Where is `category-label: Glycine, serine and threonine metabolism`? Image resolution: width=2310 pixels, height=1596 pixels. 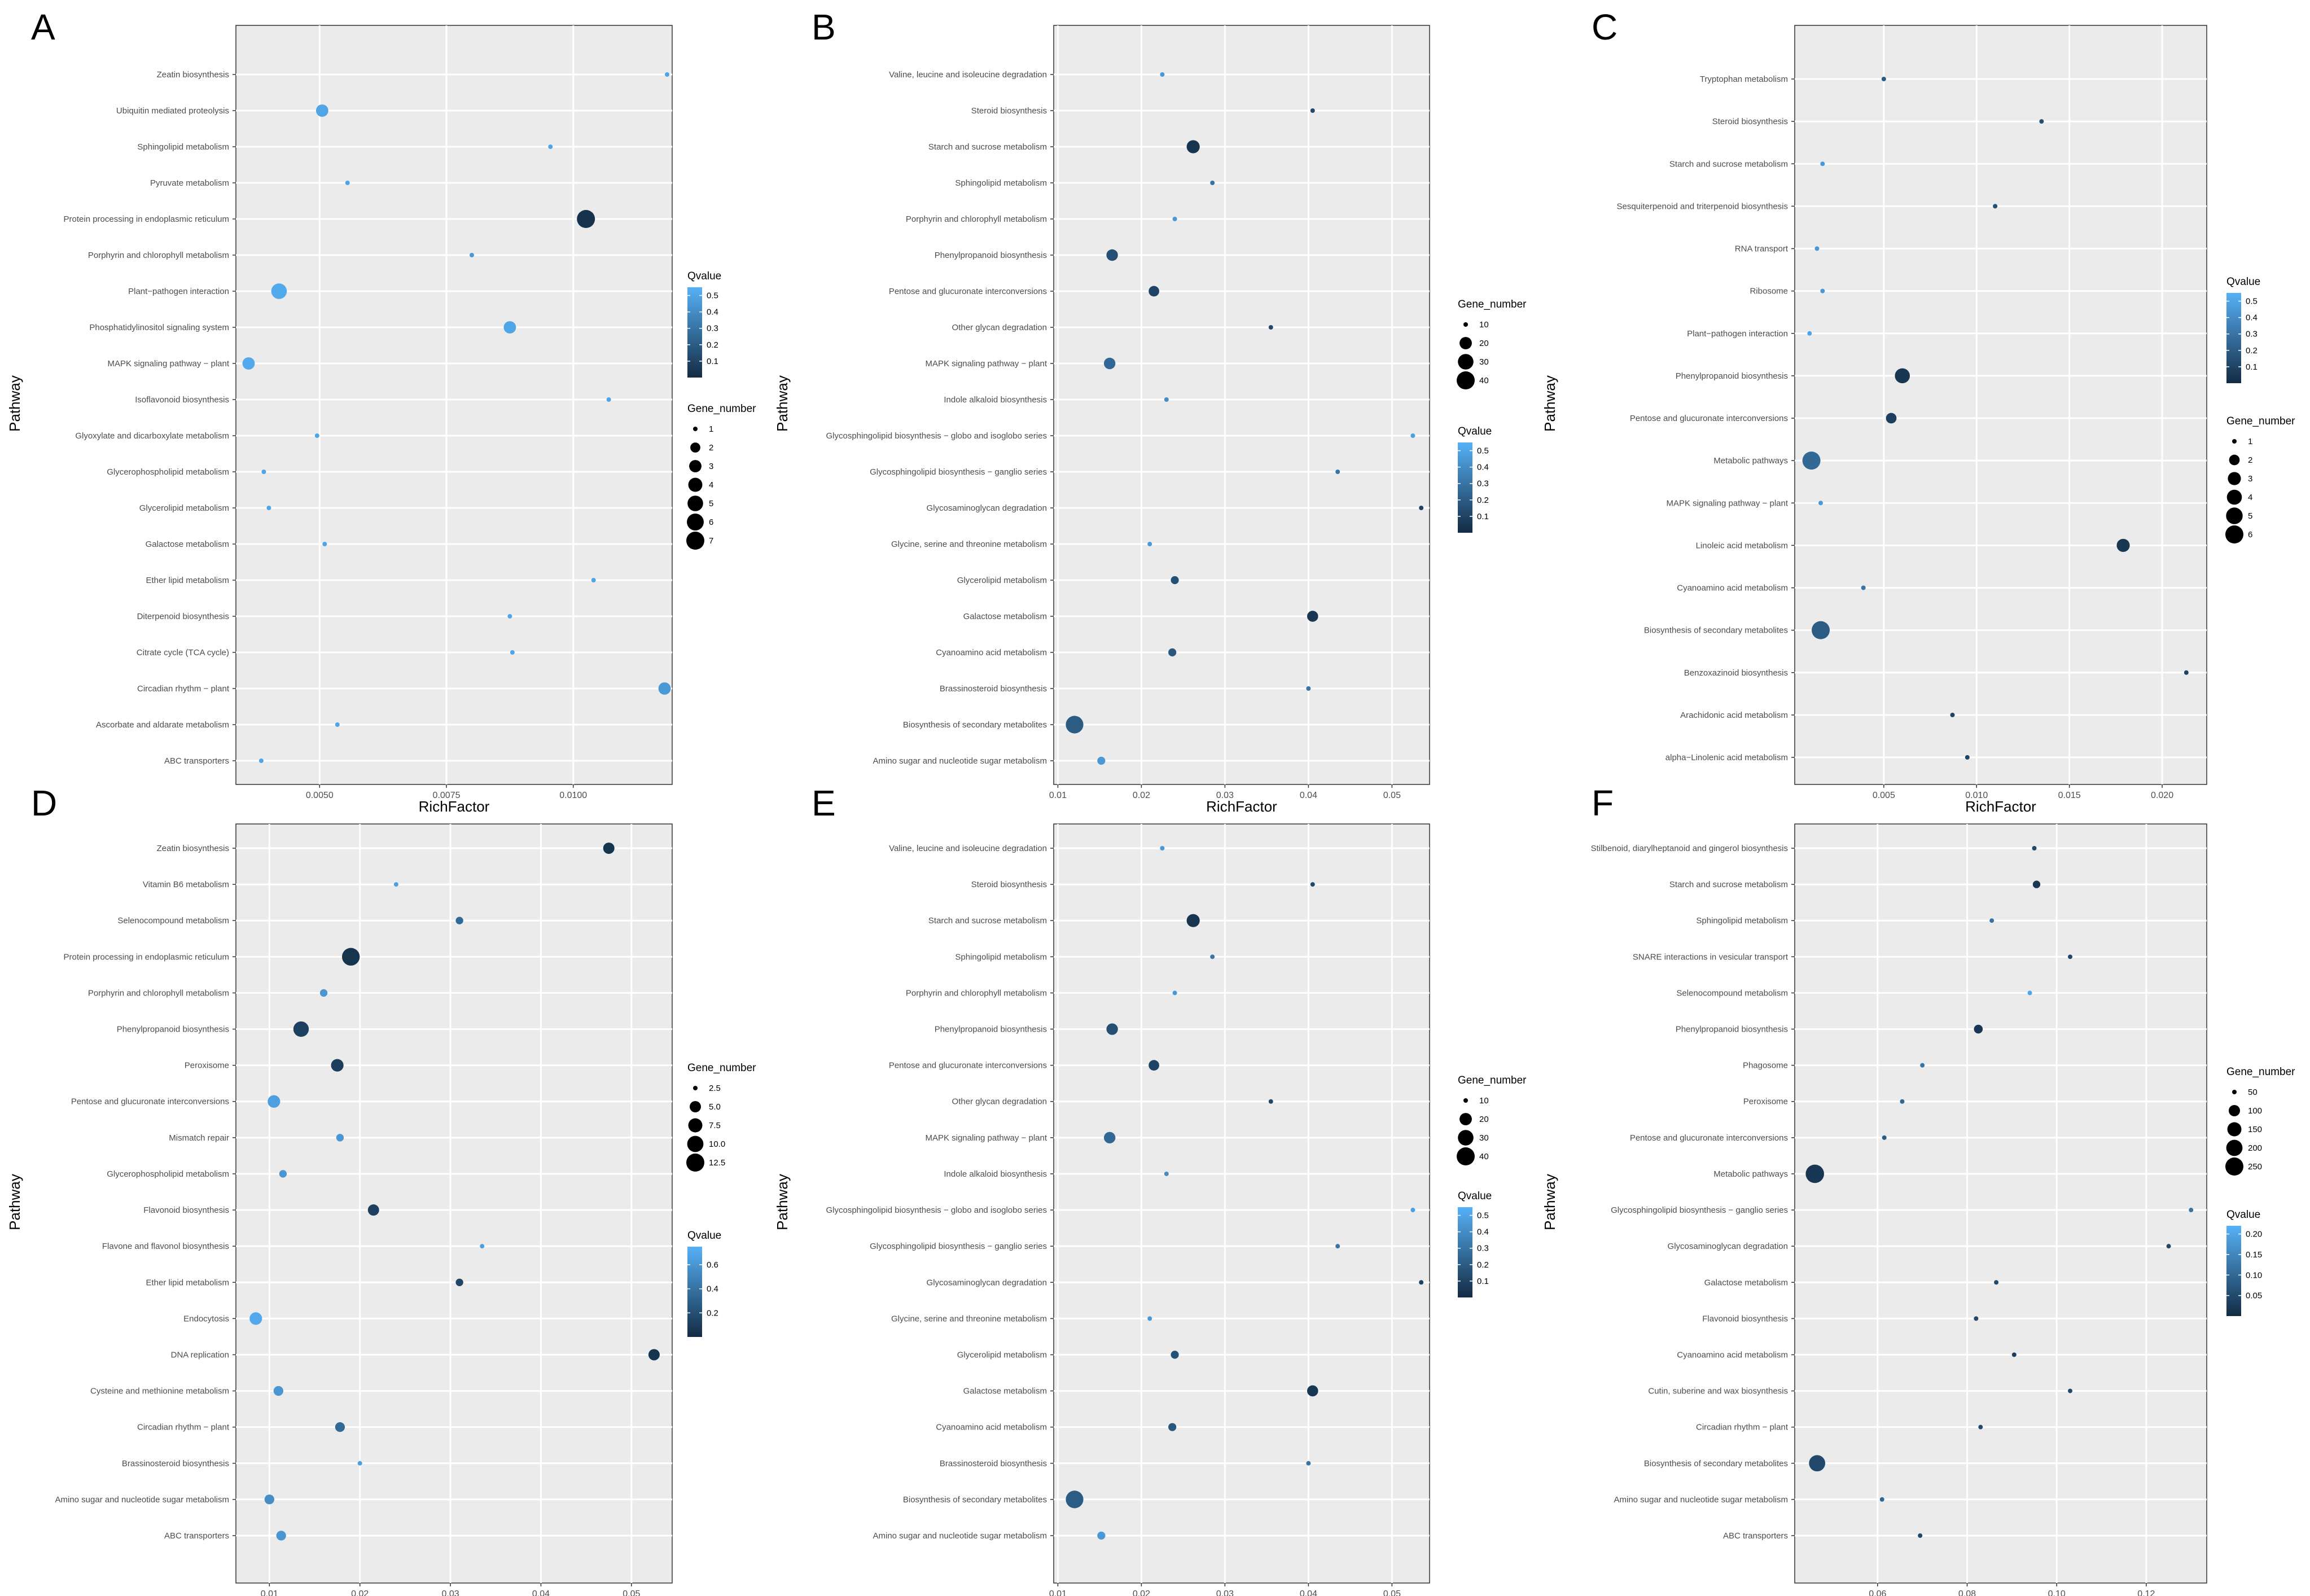 category-label: Glycine, serine and threonine metabolism is located at coordinates (969, 1318).